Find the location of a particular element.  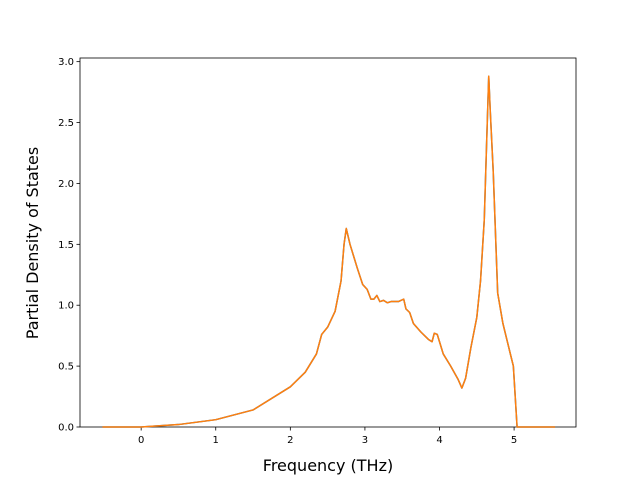

y-tick-label: 3.0 is located at coordinates (66, 62).